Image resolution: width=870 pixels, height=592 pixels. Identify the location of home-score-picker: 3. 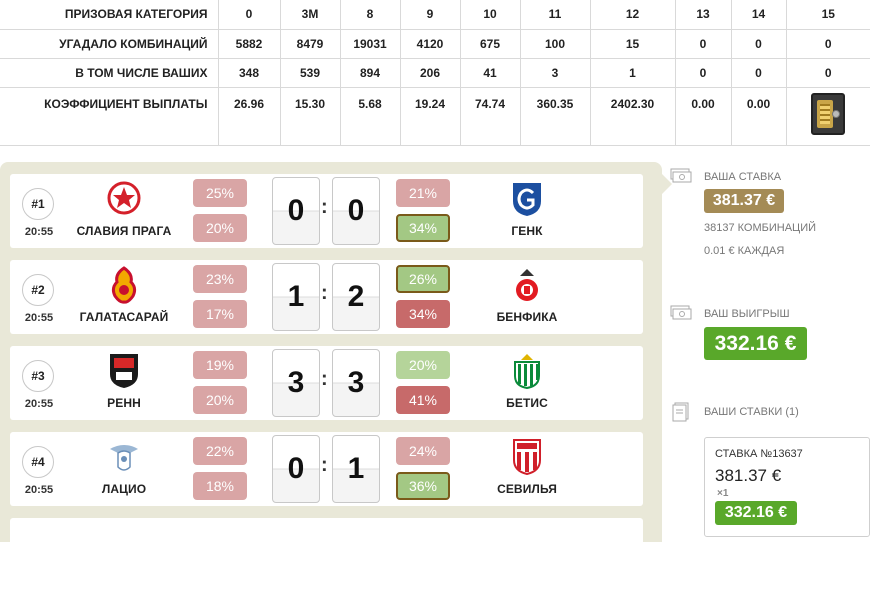
(296, 383).